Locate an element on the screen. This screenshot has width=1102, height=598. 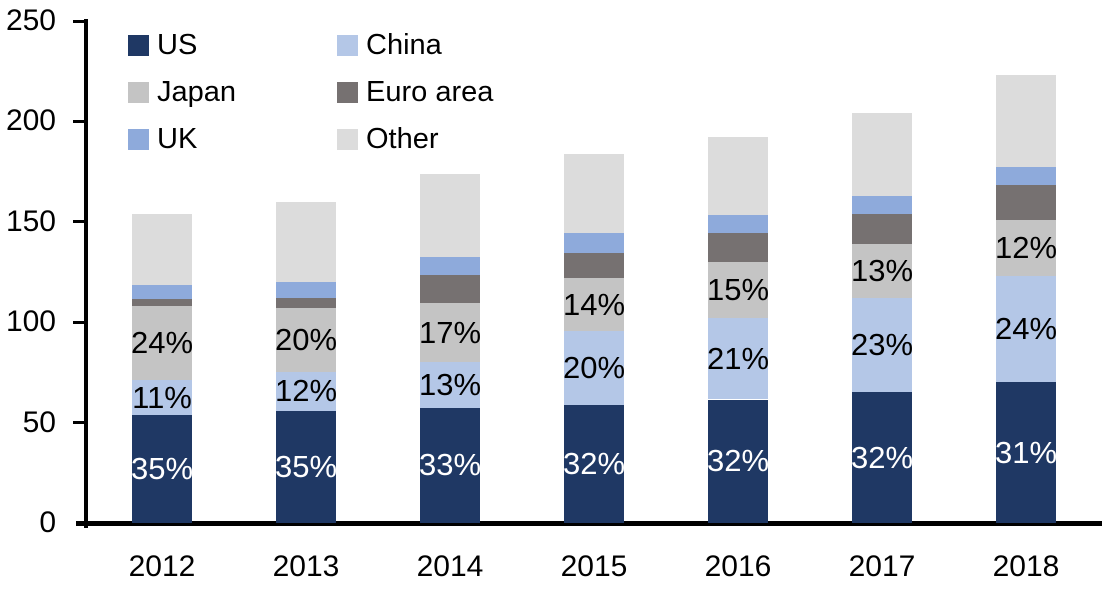
bar-label-us-2013: 35% is located at coordinates (306, 466).